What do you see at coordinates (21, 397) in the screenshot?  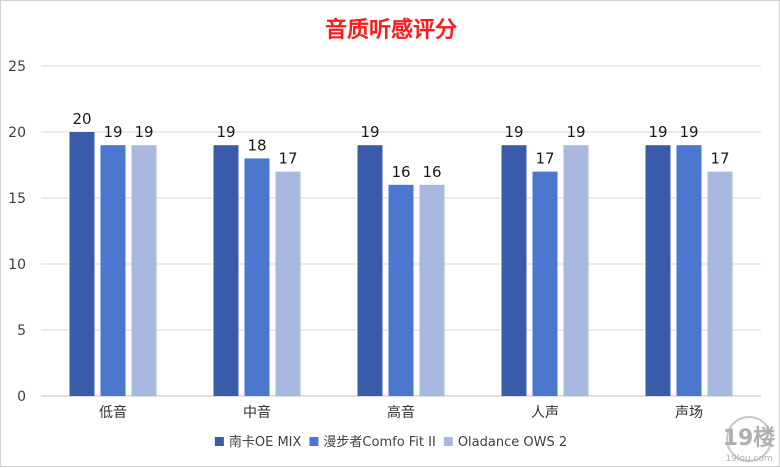 I see `y-tick-label: 0` at bounding box center [21, 397].